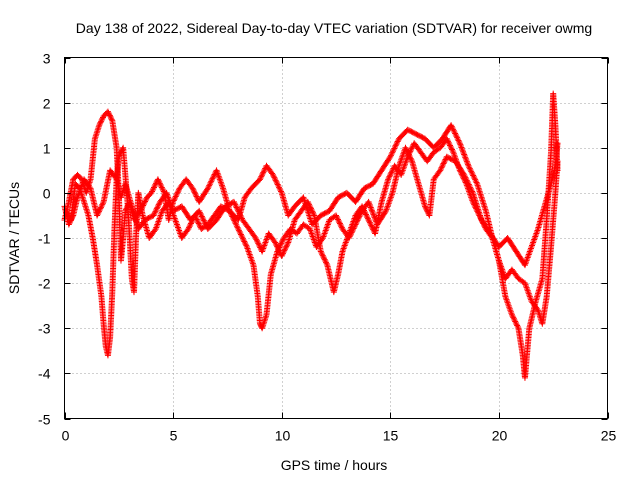 This screenshot has height=480, width=640. I want to click on x-tick-label: 25, so click(609, 436).